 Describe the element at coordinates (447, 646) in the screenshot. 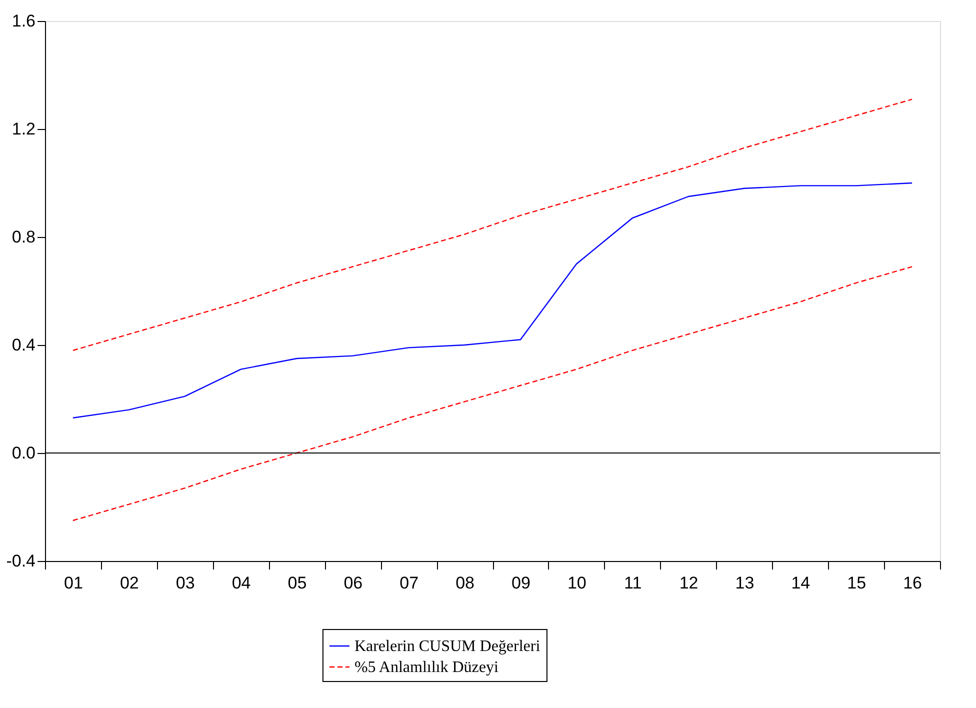

I see `legend-label: Karelerin CUSUM Değerleri` at that location.